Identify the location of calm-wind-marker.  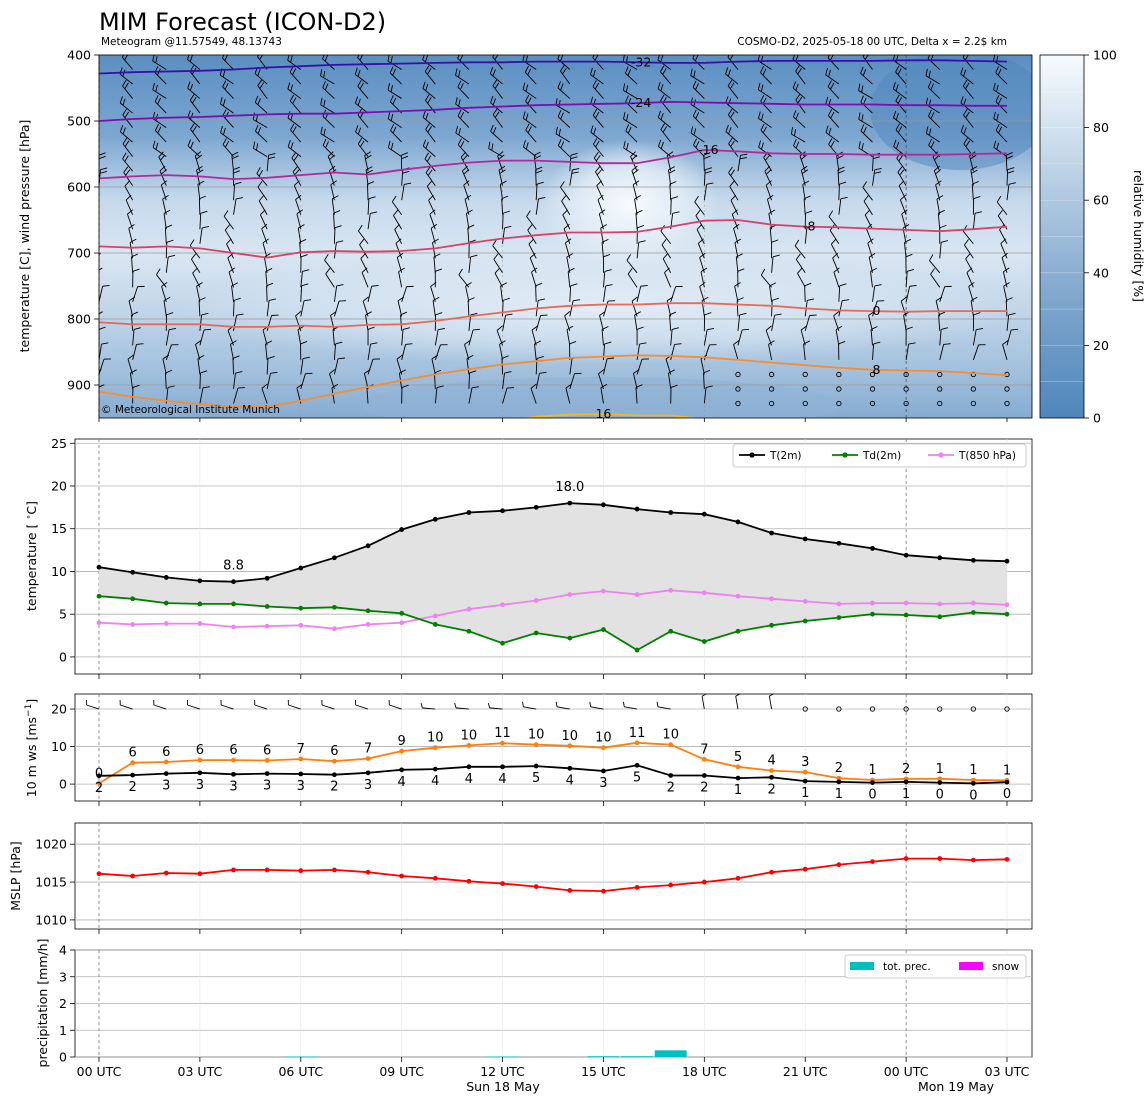
(771, 374).